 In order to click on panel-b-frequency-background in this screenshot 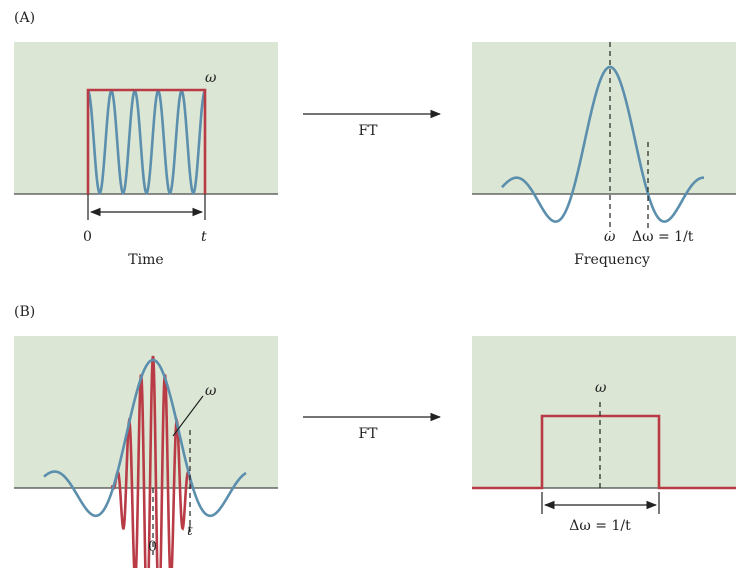, I will do `click(604, 412)`.